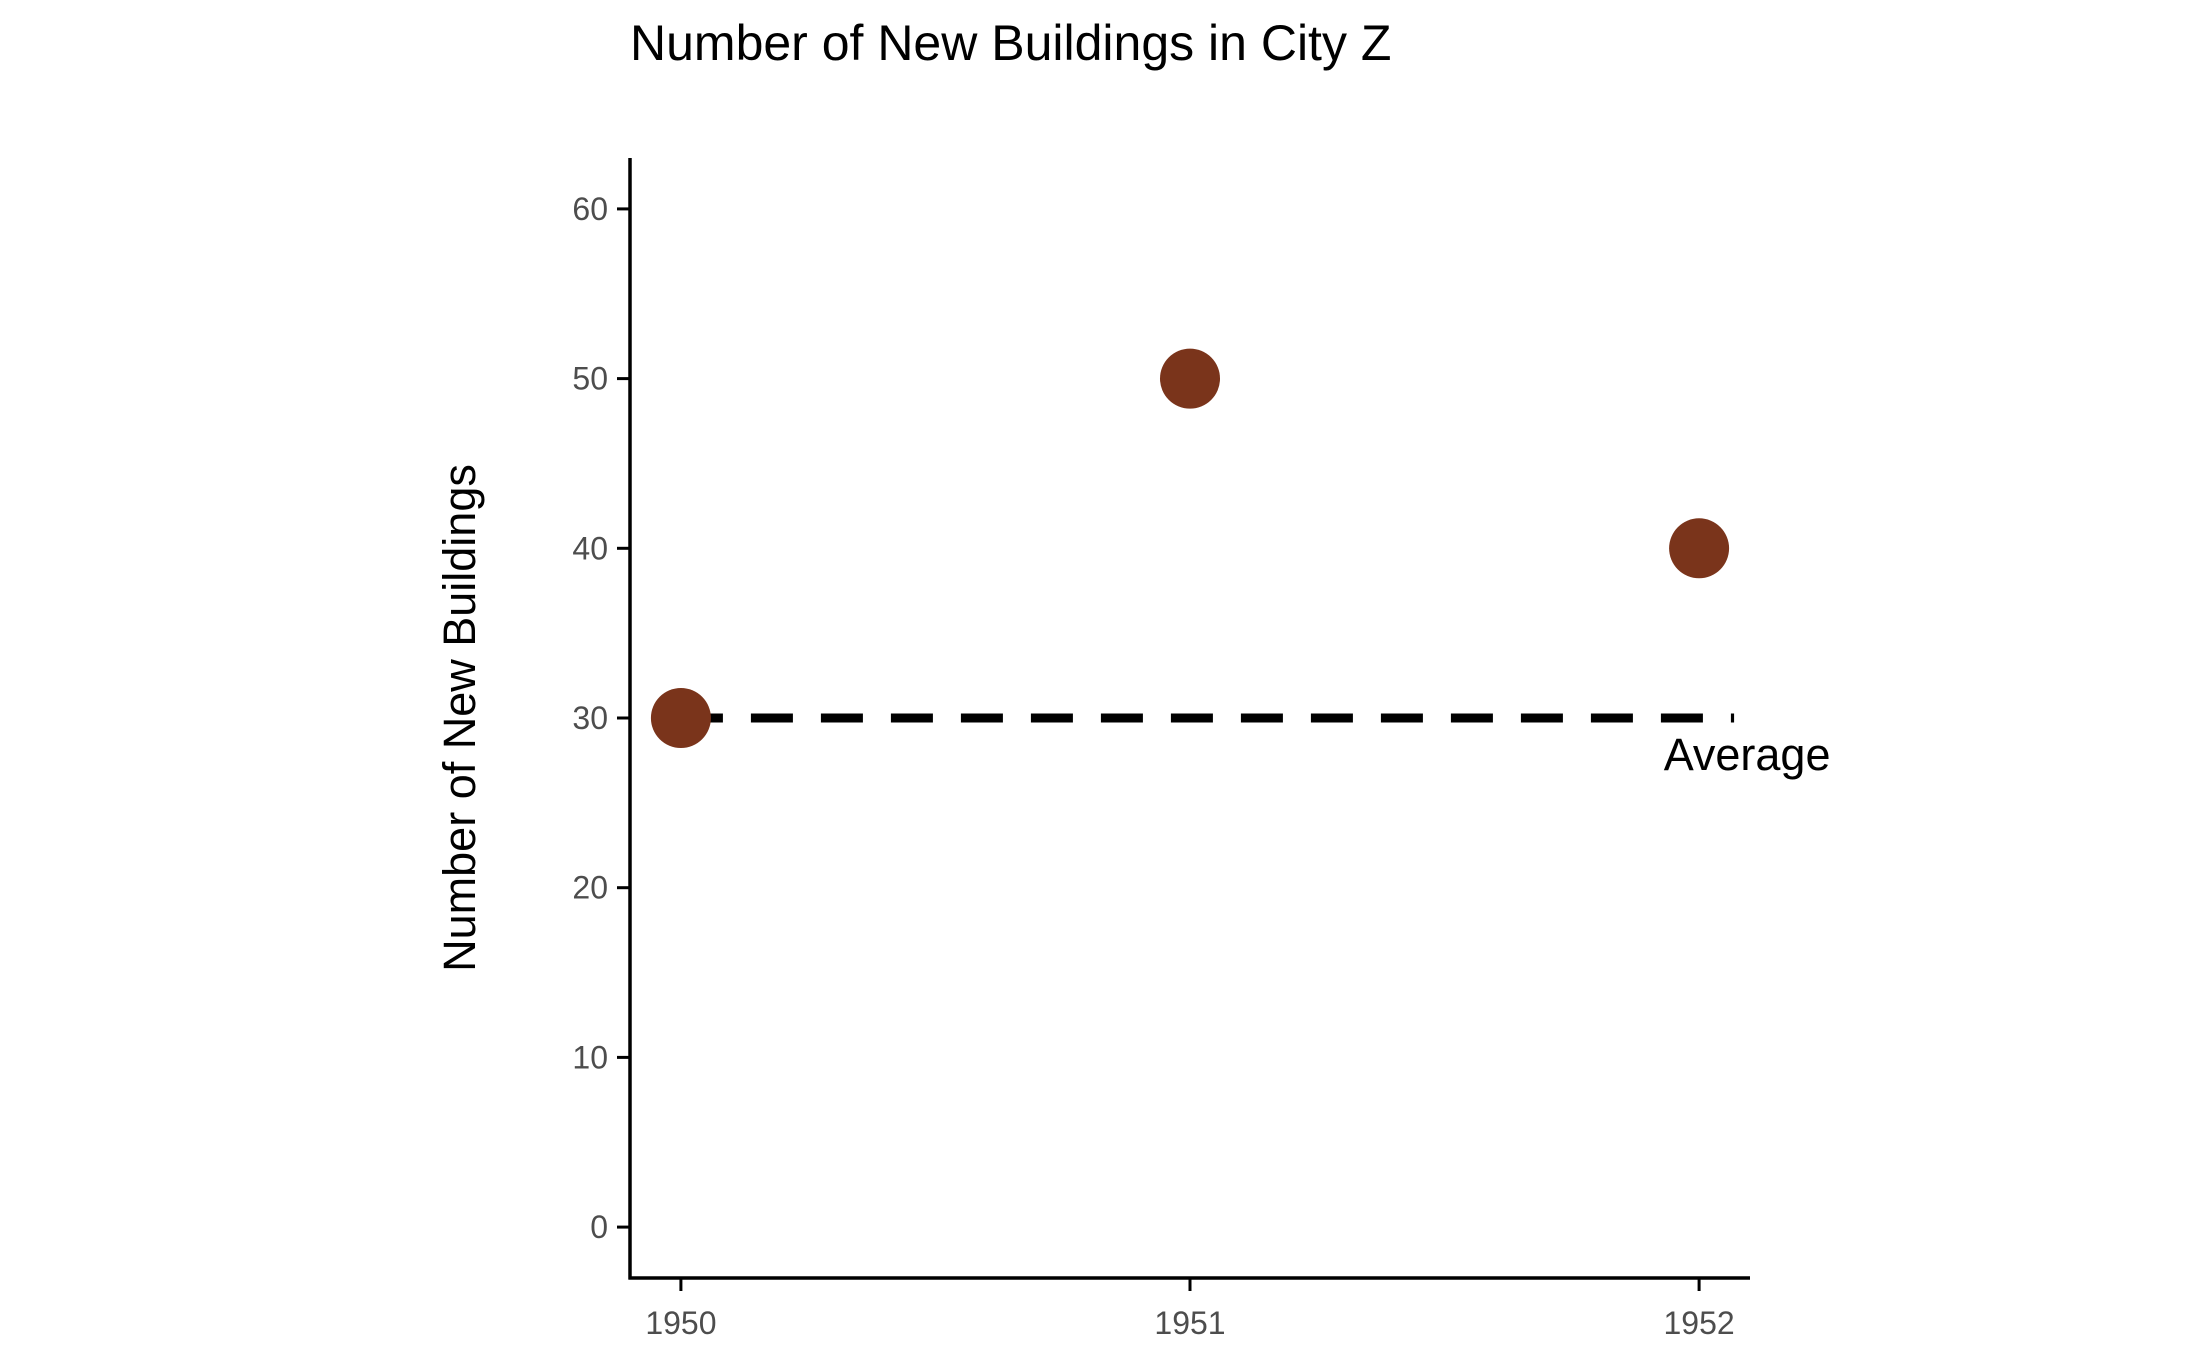 The height and width of the screenshot is (1351, 2187). What do you see at coordinates (1190, 548) in the screenshot?
I see `points-layer` at bounding box center [1190, 548].